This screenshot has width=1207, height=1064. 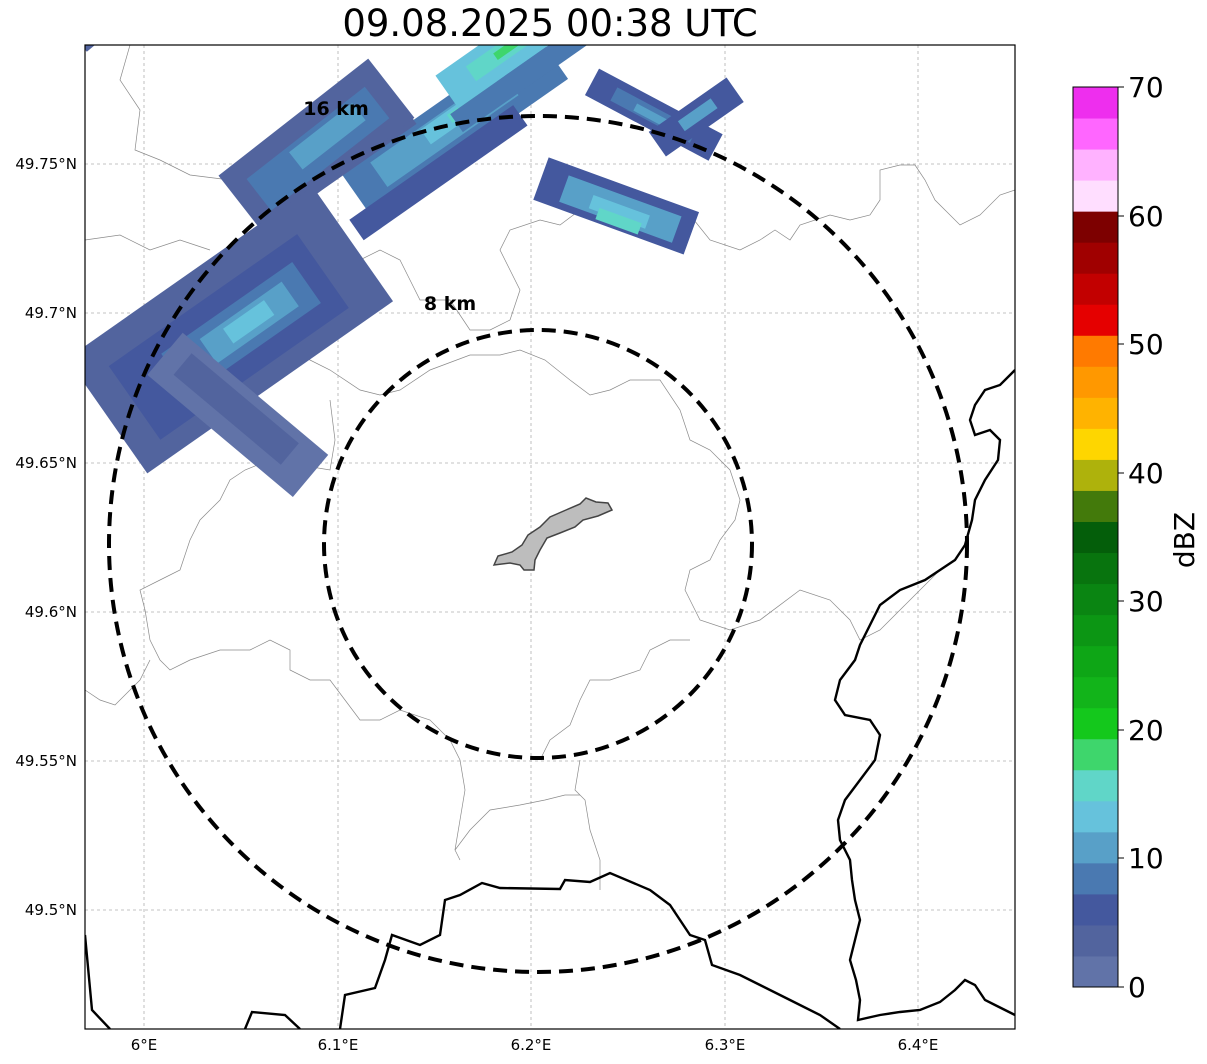 I want to click on lat-tick-label: 49.7°N, so click(x=51, y=313).